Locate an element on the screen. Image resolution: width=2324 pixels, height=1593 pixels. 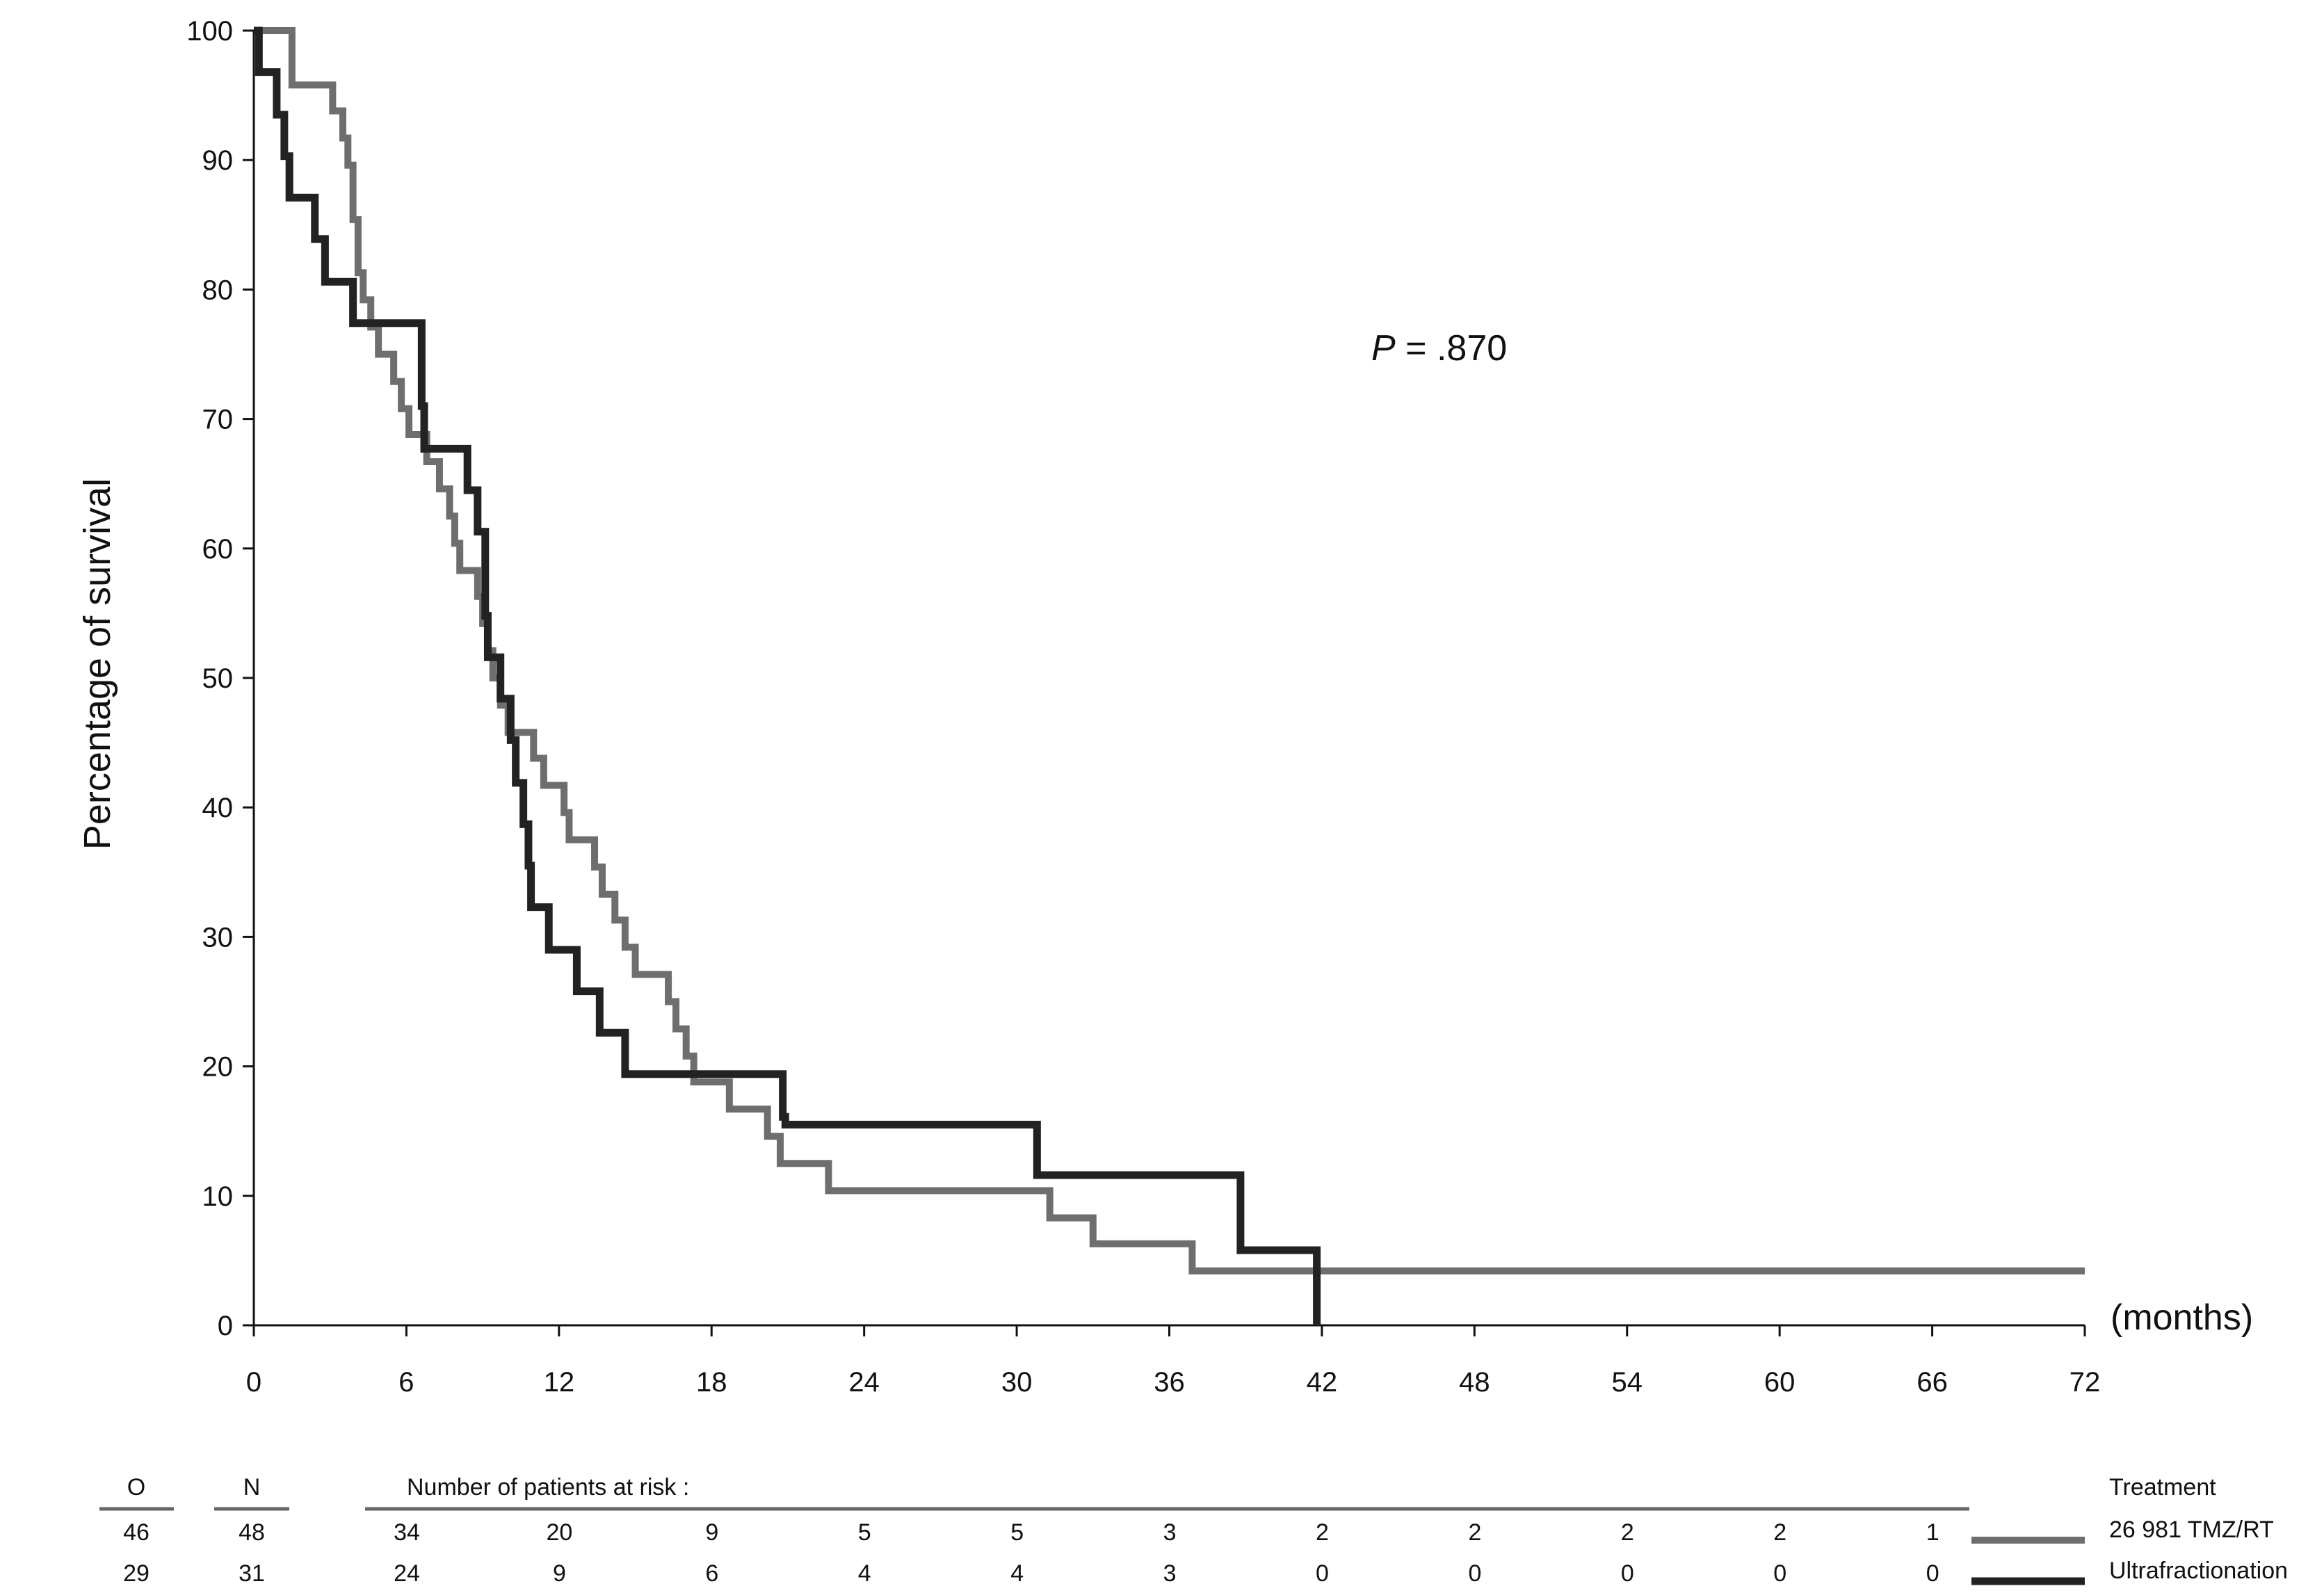
risk-row-n: 31 is located at coordinates (252, 1573).